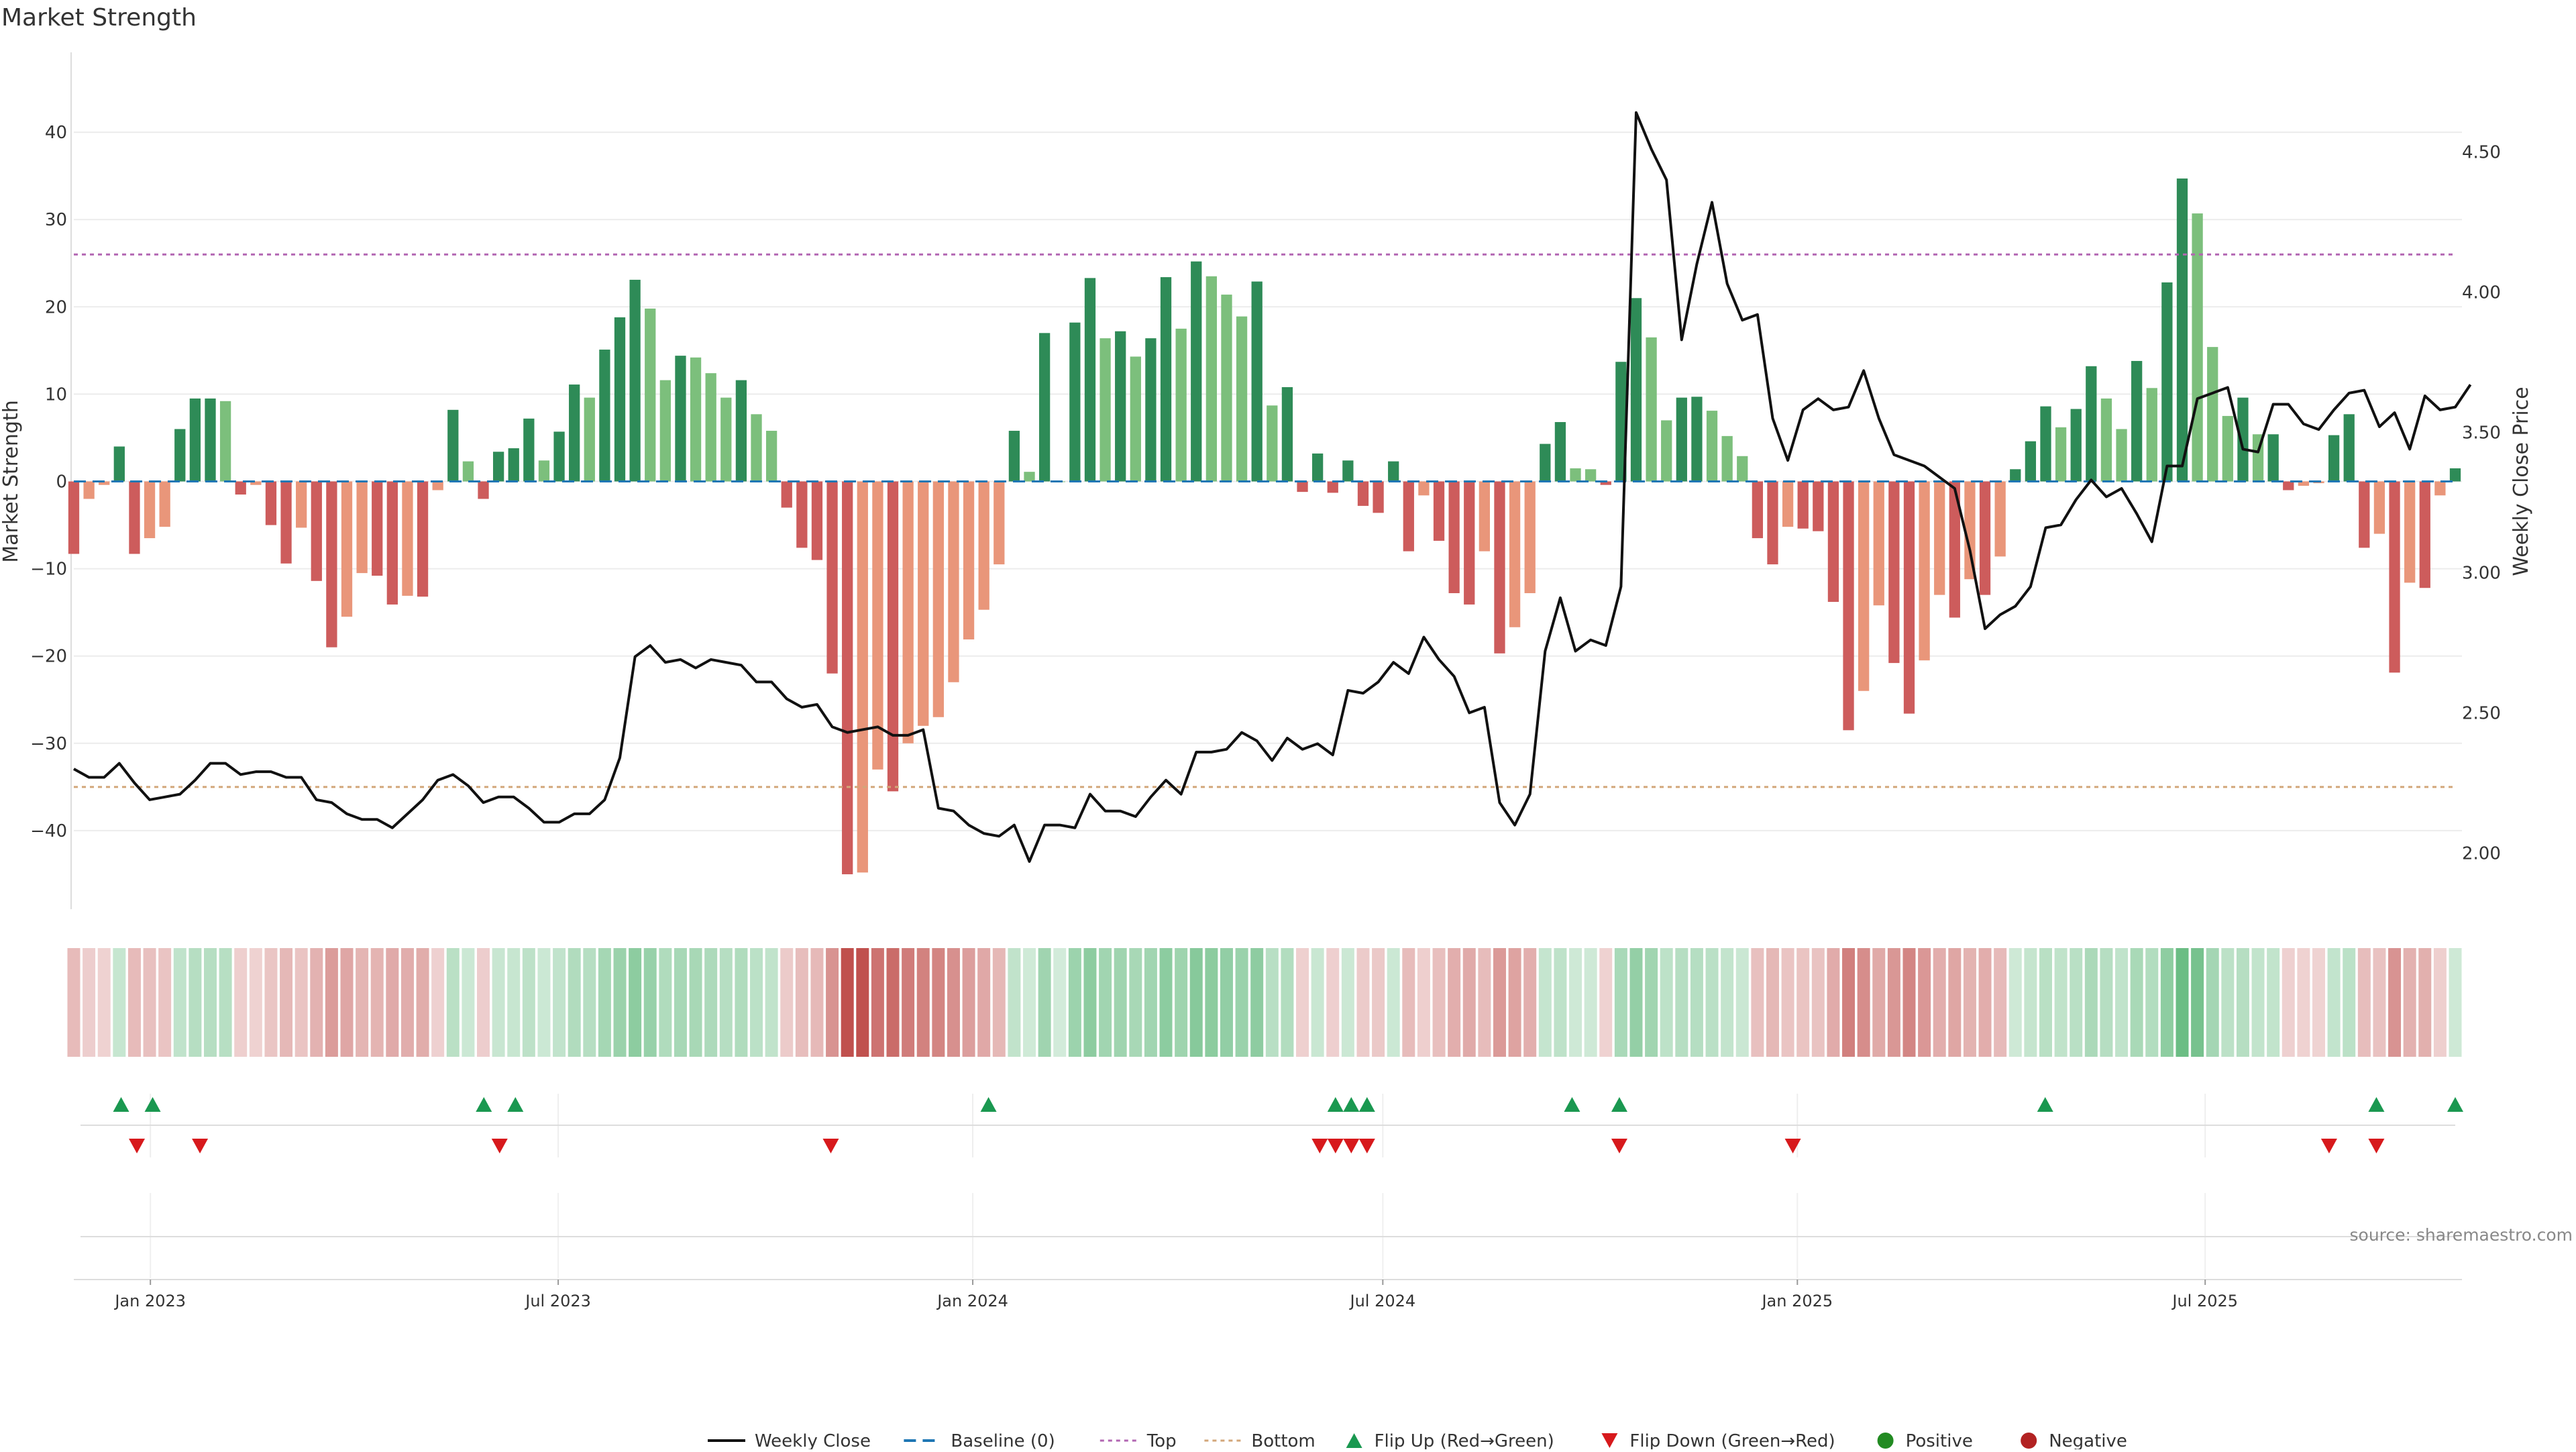 The image size is (2576, 1452). I want to click on legend-label: Top, so click(1161, 1440).